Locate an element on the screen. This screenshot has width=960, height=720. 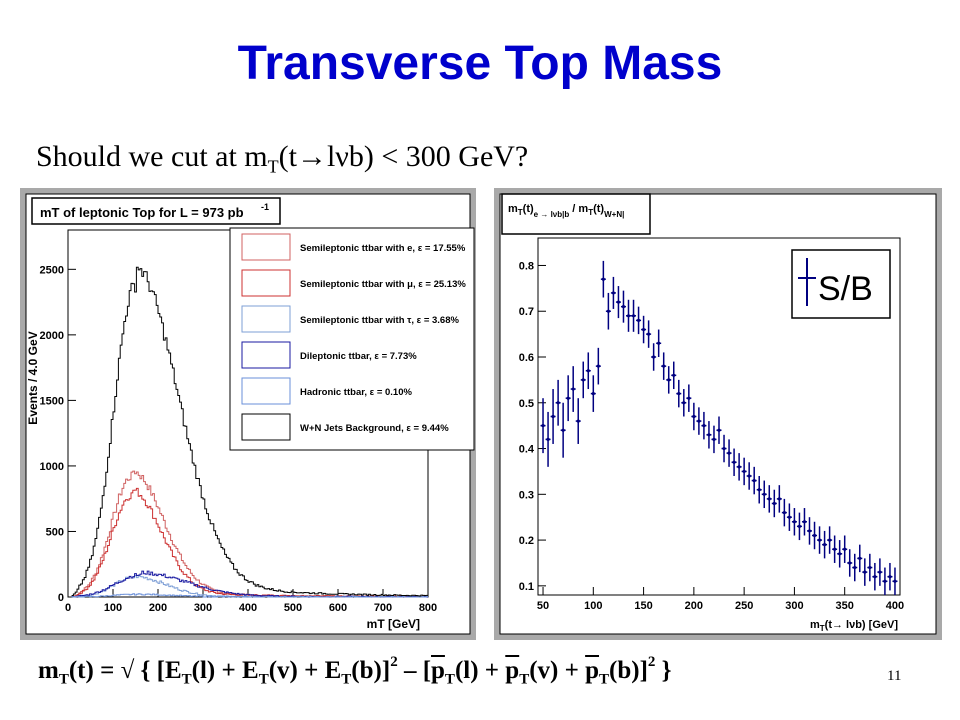
histogram-x-label: mT [GeV] is located at coordinates (393, 624).